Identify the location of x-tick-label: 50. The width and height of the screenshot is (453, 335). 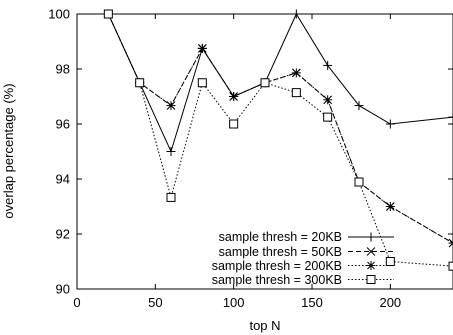
(155, 302).